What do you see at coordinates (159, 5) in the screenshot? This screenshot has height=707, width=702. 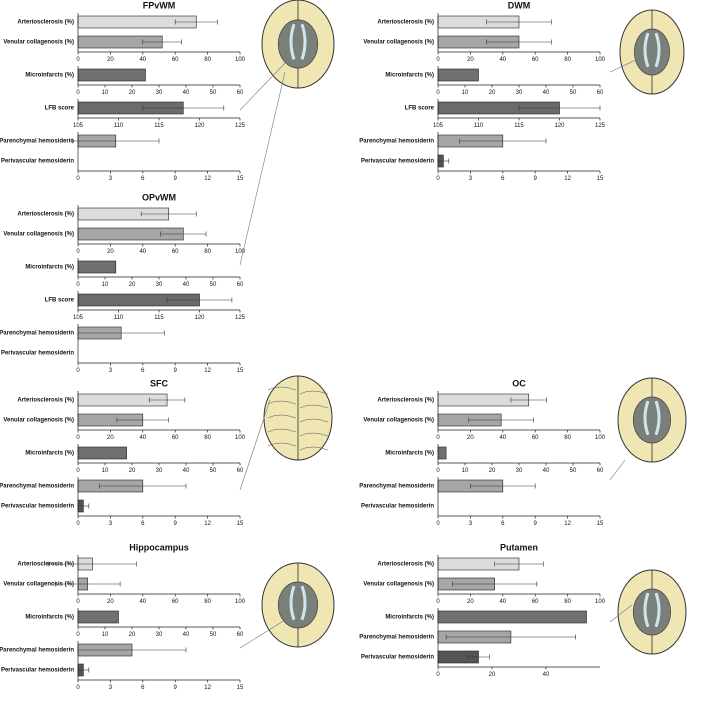 I see `panel-title: FPvWM` at bounding box center [159, 5].